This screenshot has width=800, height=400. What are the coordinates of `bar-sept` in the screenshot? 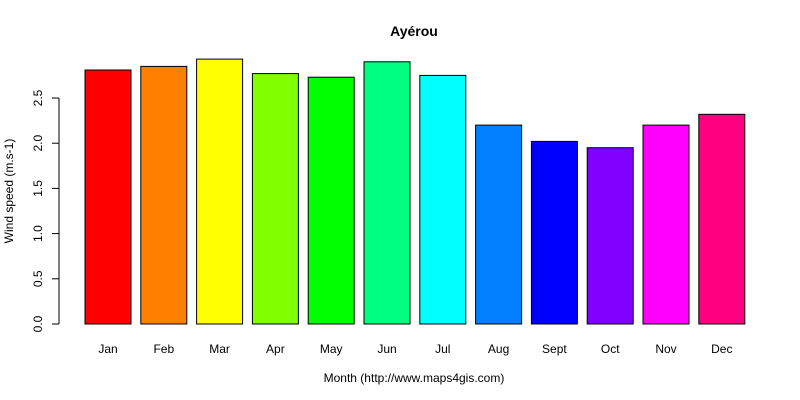 It's located at (554, 232).